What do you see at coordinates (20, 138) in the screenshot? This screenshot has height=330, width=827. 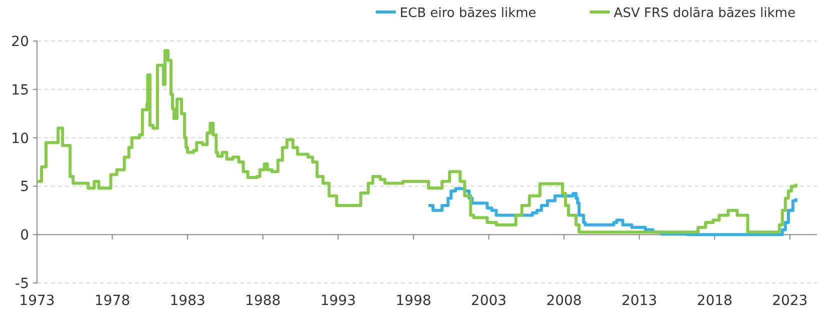 I see `y-tick-label: 10` at bounding box center [20, 138].